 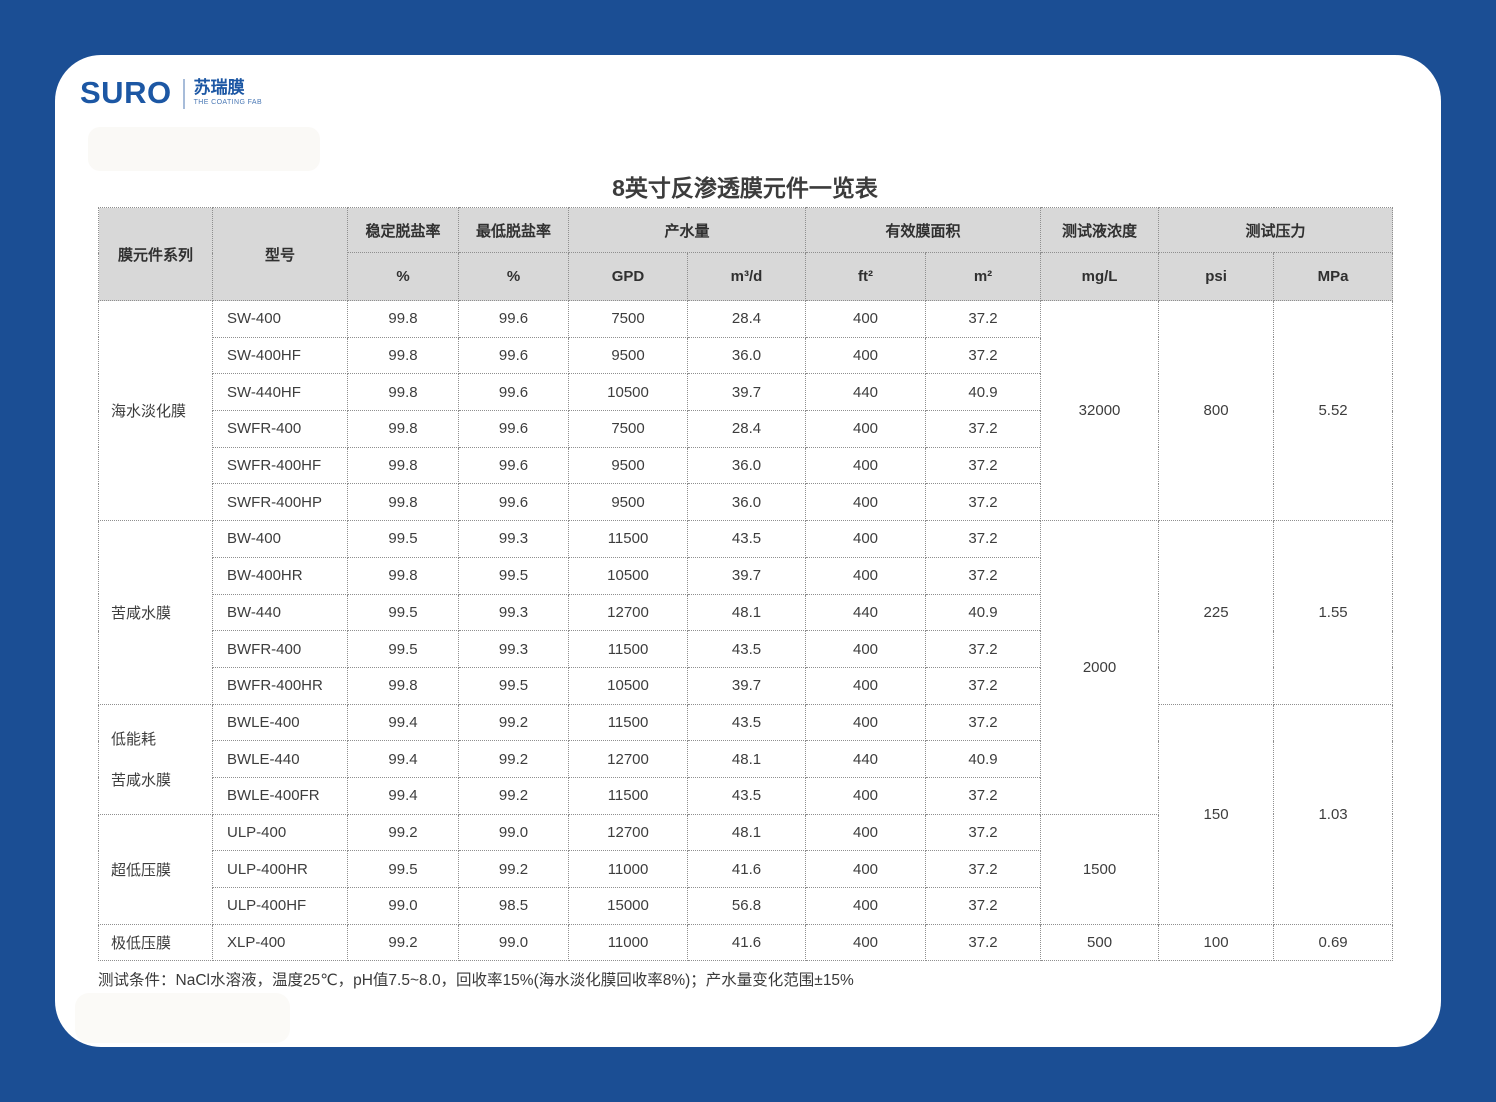 I want to click on table-row: BW-400HR 99.8 99.5 10500 39.7 400 37.2, so click(x=746, y=575).